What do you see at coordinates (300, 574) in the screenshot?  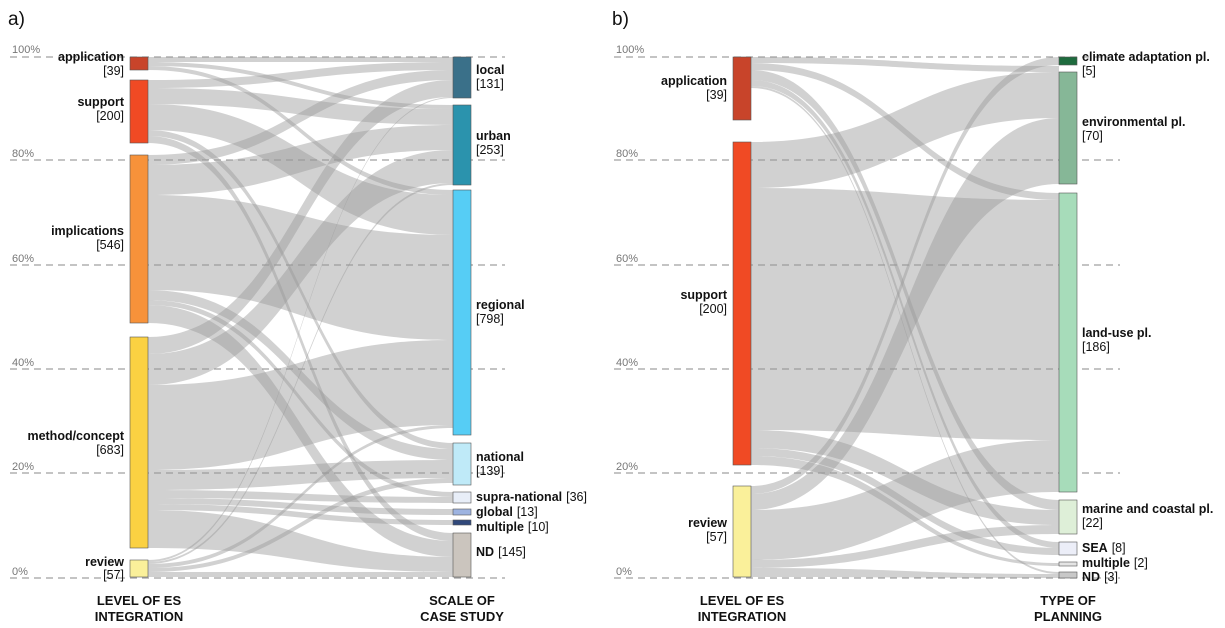 I see `flow-review-nd` at bounding box center [300, 574].